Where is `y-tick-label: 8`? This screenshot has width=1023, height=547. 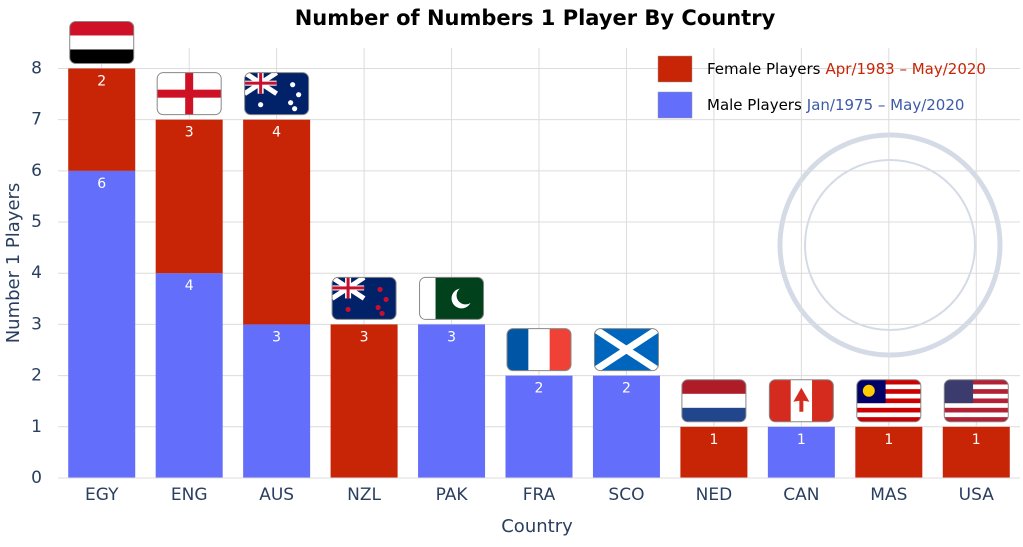
y-tick-label: 8 is located at coordinates (36, 68).